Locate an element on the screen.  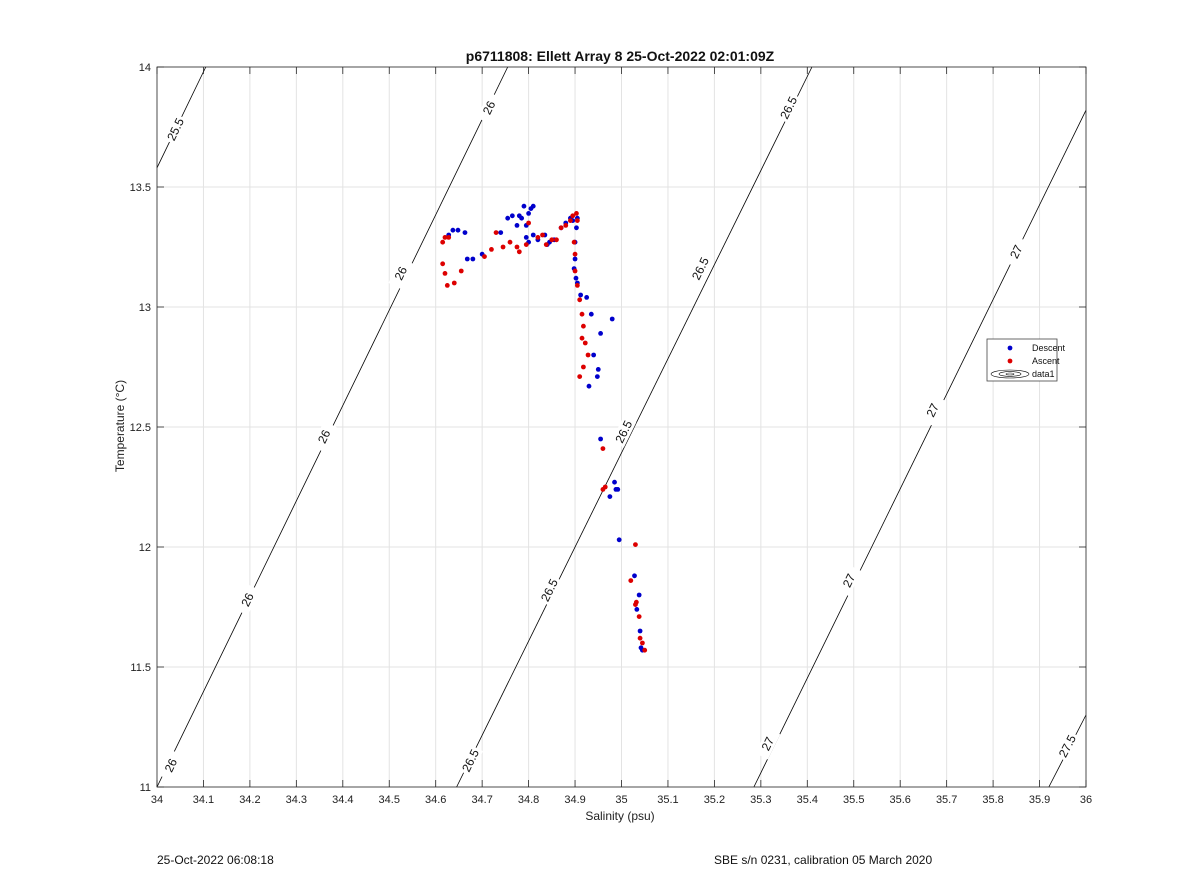
y-axis-label: Temperature (°C) is located at coordinates (120, 426).